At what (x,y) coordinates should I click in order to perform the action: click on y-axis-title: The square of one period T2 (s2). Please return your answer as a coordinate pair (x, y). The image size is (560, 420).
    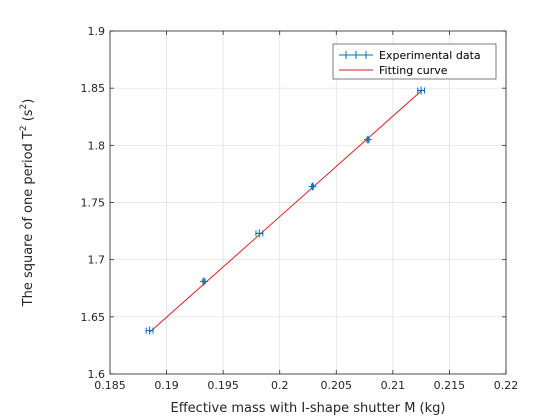
    Looking at the image, I should click on (27, 203).